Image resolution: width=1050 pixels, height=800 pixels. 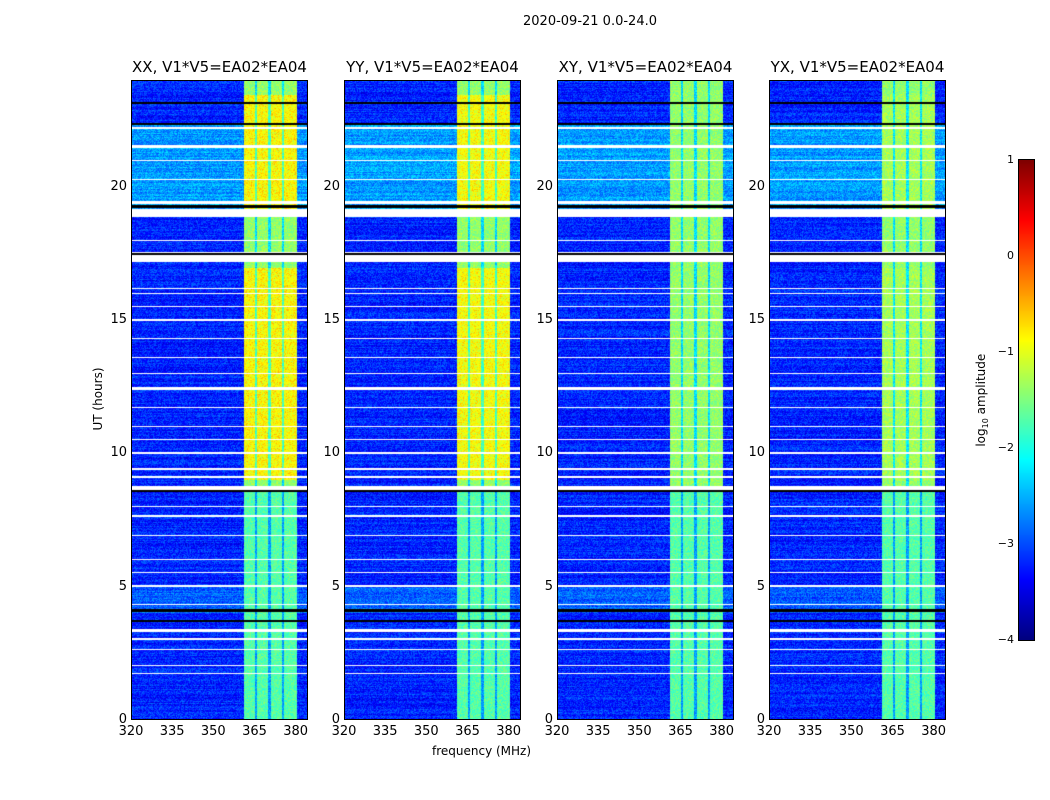 What do you see at coordinates (645, 67) in the screenshot?
I see `panel-title: XY, V1*V5=EA02*EA04` at bounding box center [645, 67].